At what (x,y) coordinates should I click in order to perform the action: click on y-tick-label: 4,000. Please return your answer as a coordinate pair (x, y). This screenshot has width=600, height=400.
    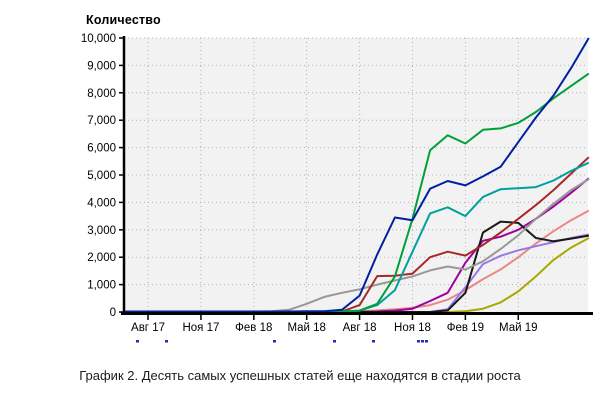
    Looking at the image, I should click on (101, 203).